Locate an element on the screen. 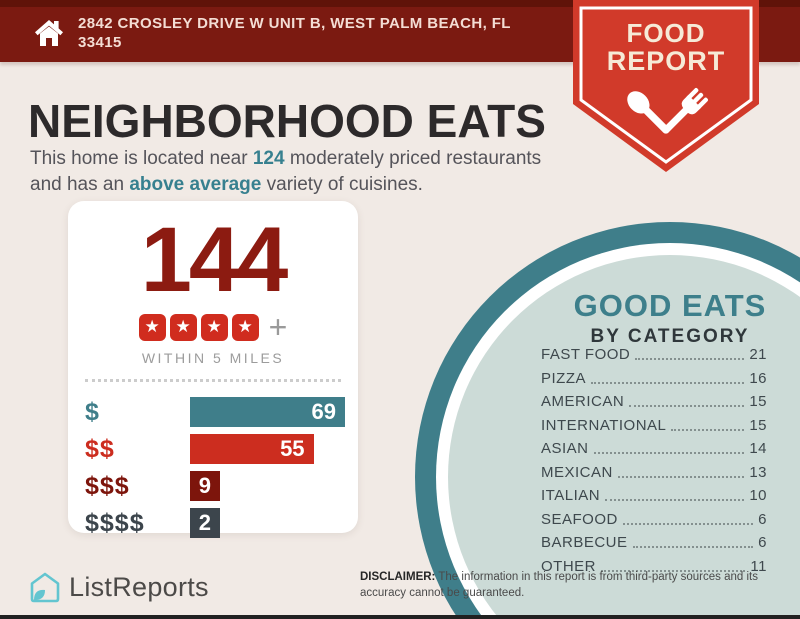 The width and height of the screenshot is (800, 619). plus-sign: + is located at coordinates (278, 327).